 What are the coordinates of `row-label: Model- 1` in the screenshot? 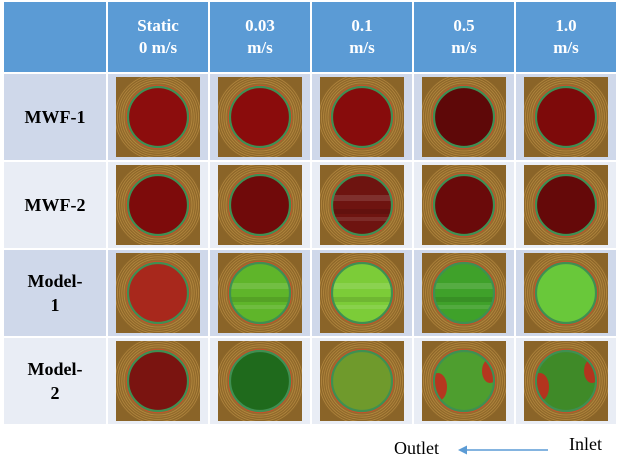 It's located at (55, 293).